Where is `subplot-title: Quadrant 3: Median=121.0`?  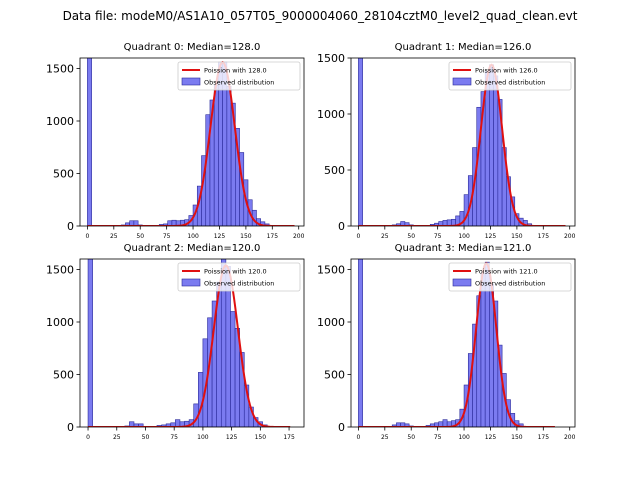 subplot-title: Quadrant 3: Median=121.0 is located at coordinates (463, 248).